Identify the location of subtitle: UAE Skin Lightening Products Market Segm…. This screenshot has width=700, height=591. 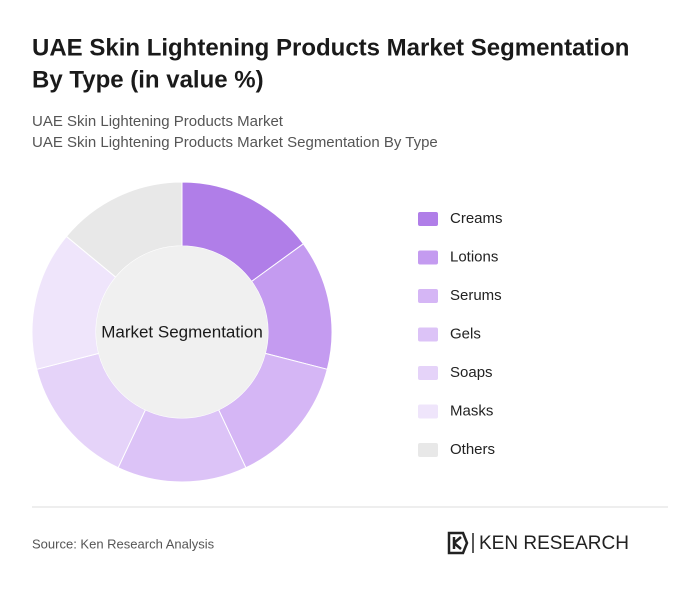
(235, 142).